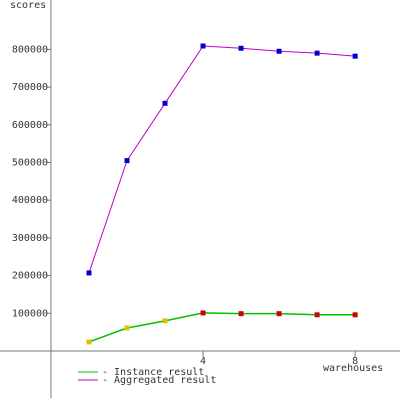  Describe the element at coordinates (203, 361) in the screenshot. I see `x-tick-label: 4` at that location.